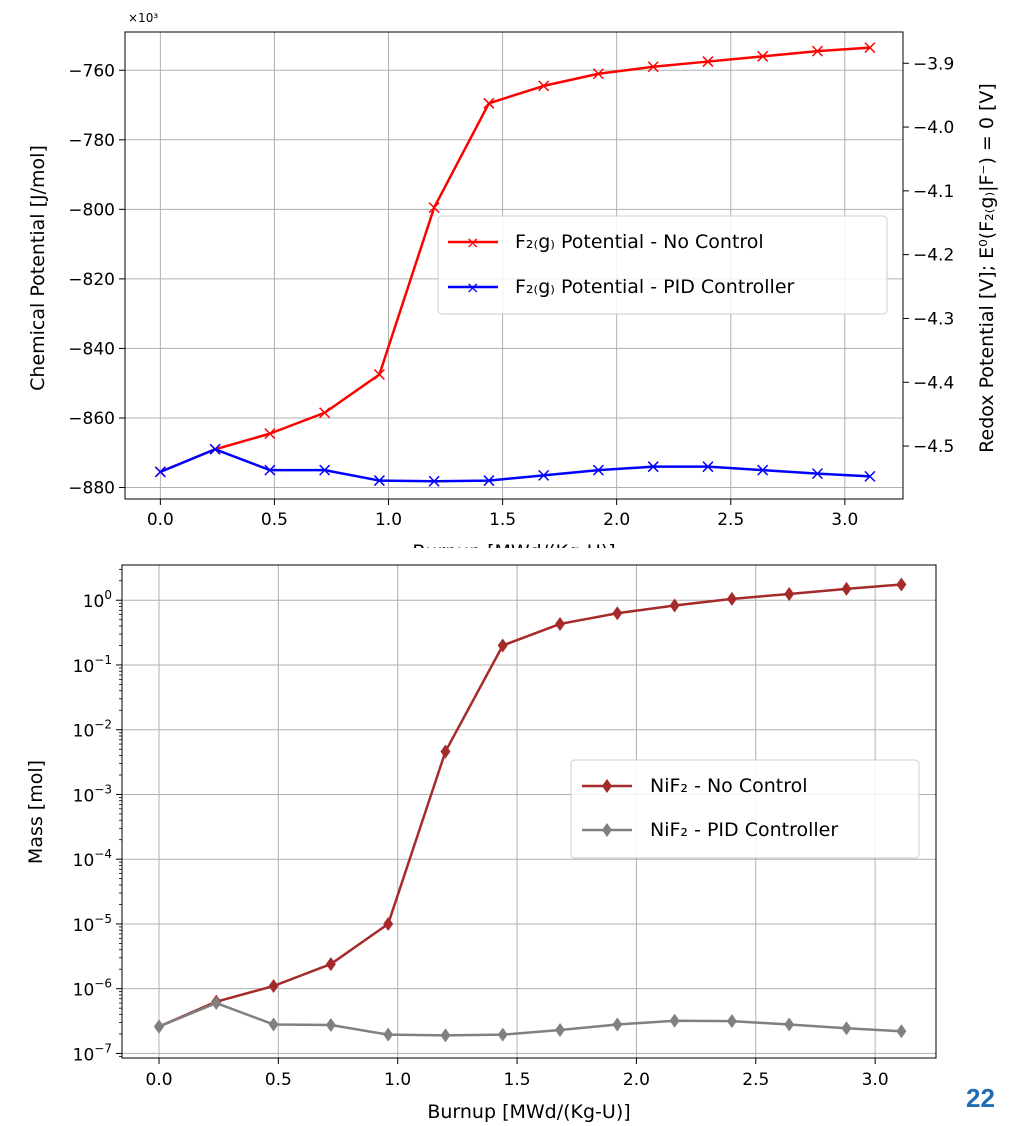 This screenshot has width=1020, height=1126. Describe the element at coordinates (933, 128) in the screenshot. I see `top-y-right-tick-label: −4.0` at that location.